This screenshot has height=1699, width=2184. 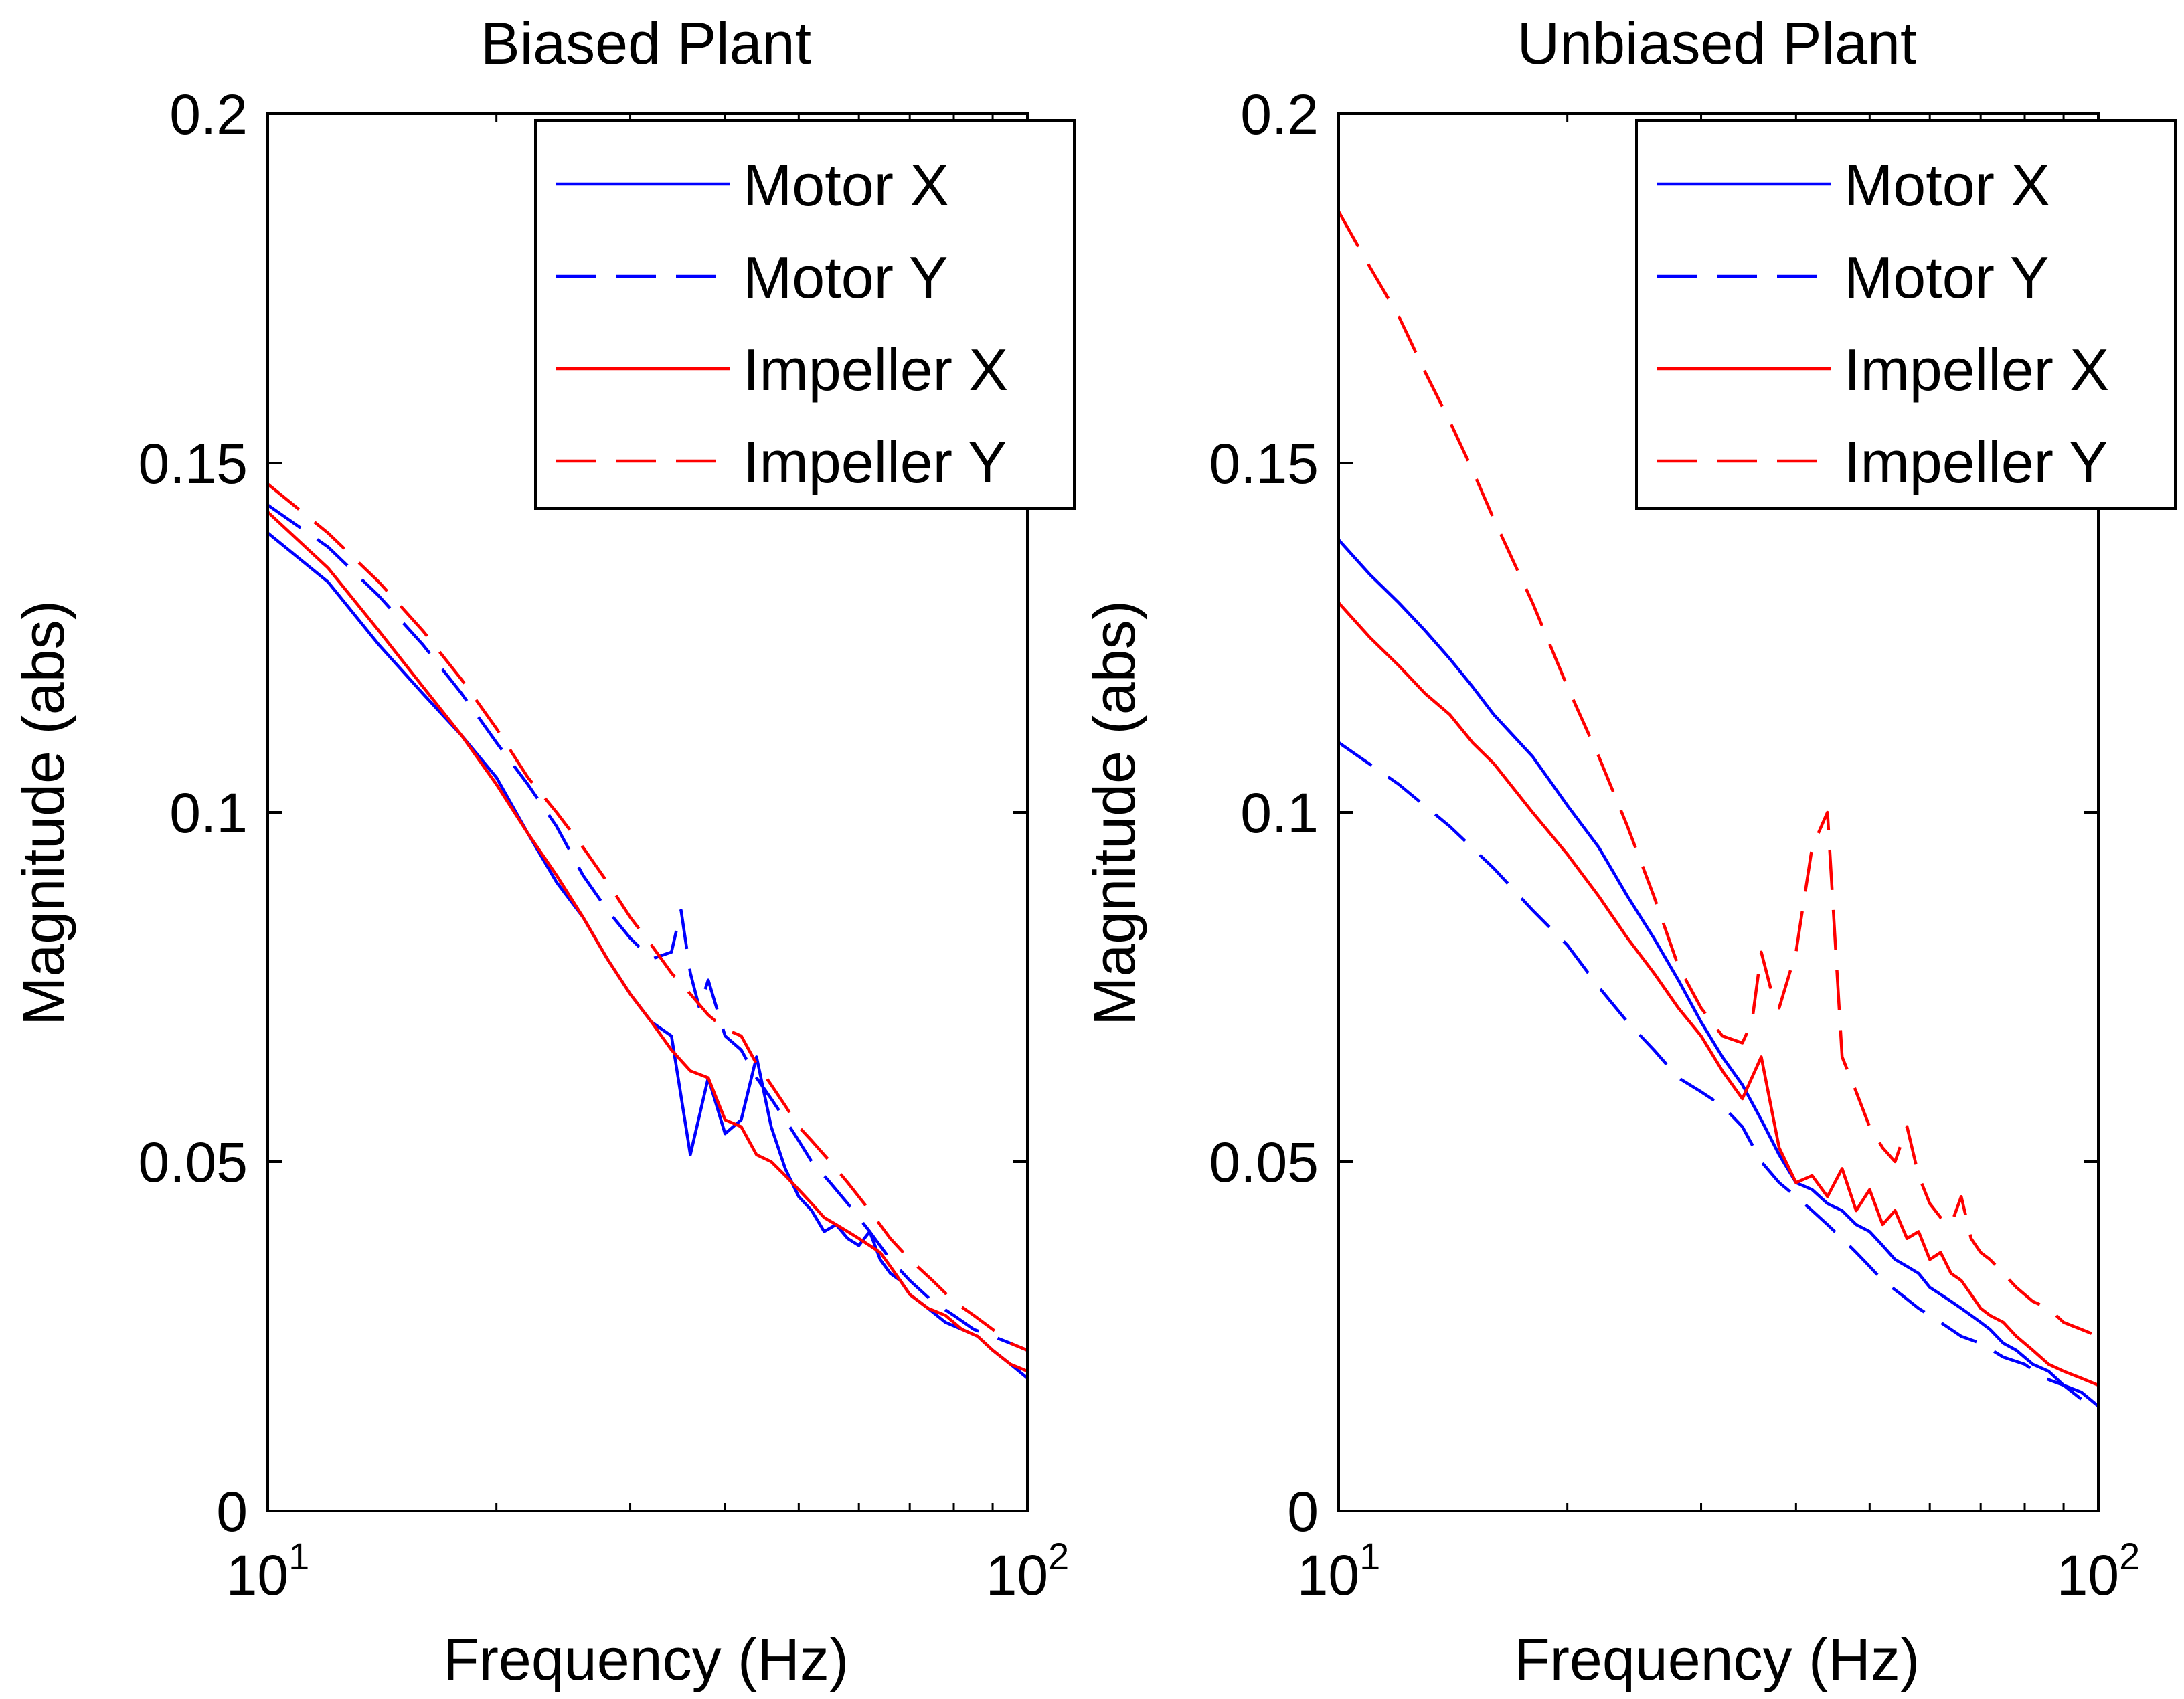 I want to click on chart-title: Unbiased Plant, so click(x=1717, y=43).